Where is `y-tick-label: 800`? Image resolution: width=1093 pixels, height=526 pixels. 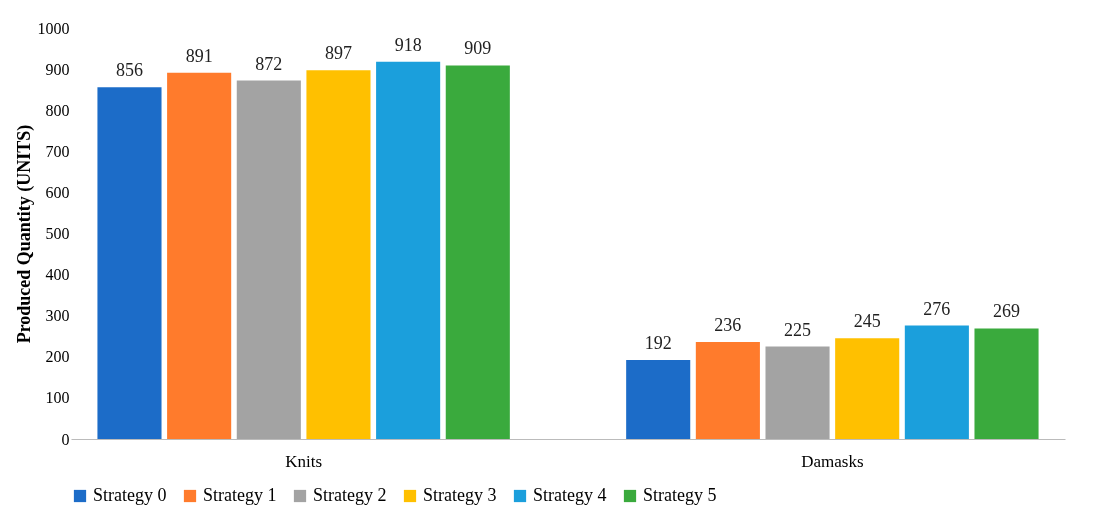 y-tick-label: 800 is located at coordinates (57, 110).